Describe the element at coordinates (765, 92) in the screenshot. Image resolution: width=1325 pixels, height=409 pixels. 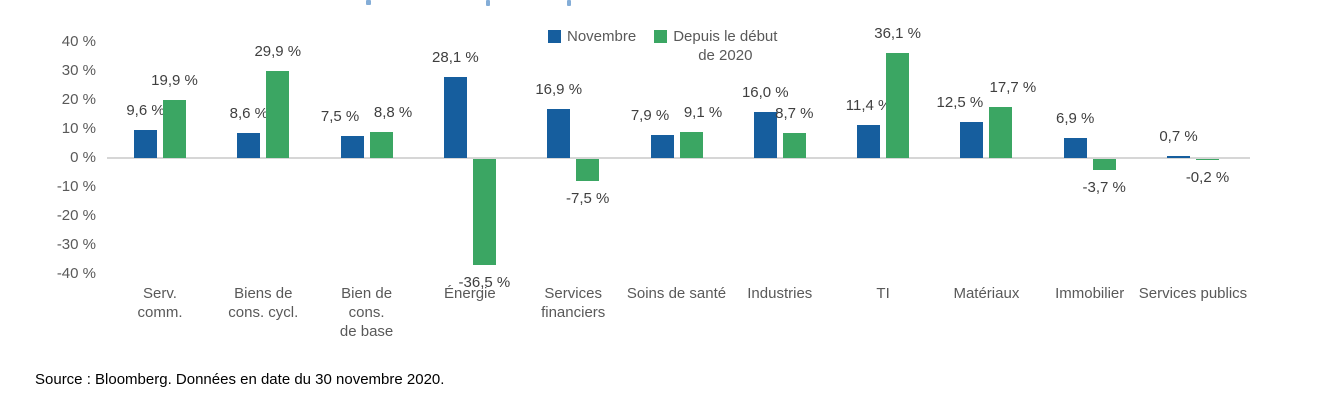
I see `bar-value-label: 16,0 %` at that location.